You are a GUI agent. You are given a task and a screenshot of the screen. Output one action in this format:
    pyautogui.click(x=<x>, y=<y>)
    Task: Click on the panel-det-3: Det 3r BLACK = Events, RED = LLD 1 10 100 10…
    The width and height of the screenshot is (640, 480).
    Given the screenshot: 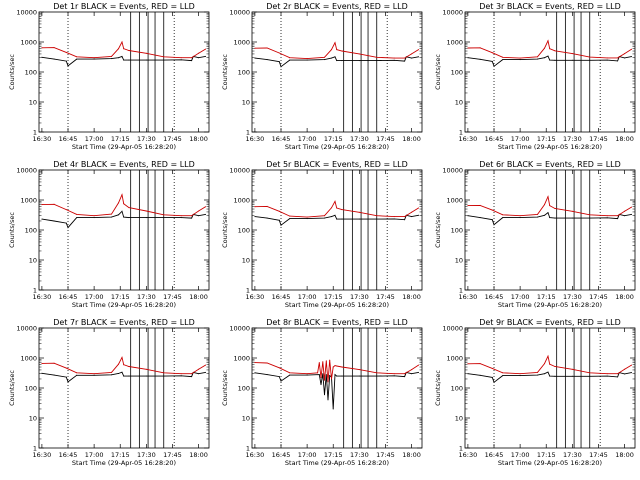 What is the action you would take?
    pyautogui.click(x=535, y=76)
    